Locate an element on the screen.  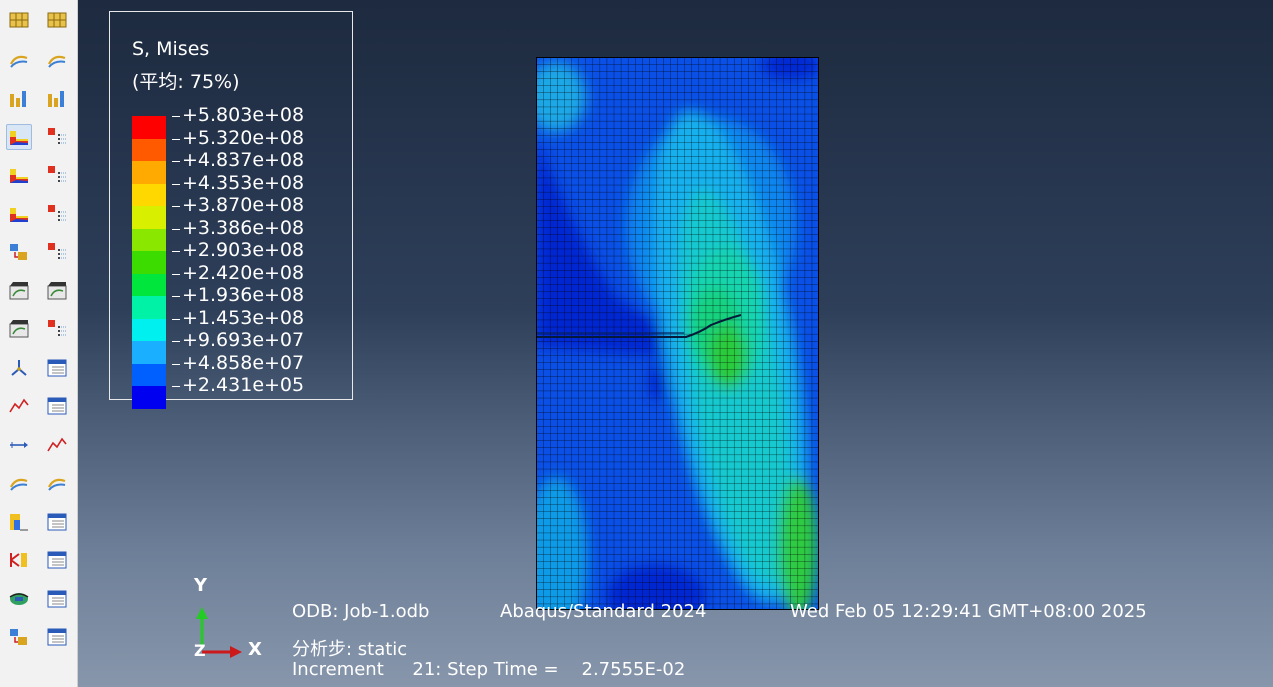
legend-averaging: (平均: 75%) is located at coordinates (186, 82).